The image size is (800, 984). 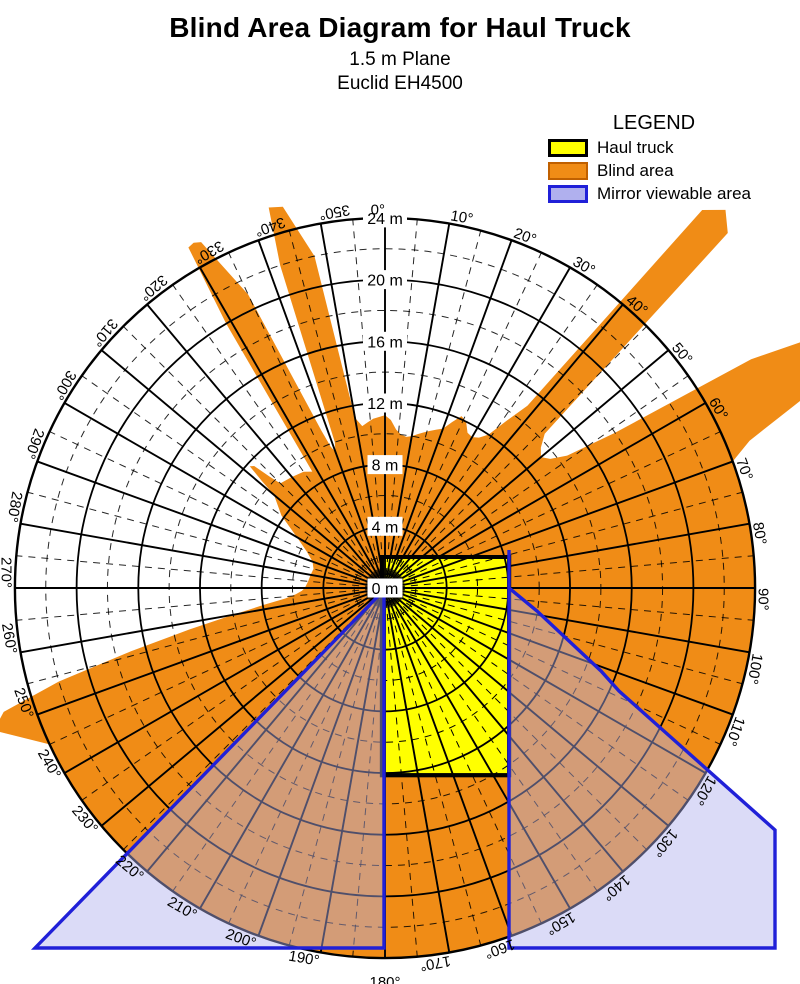 I want to click on legend-item-blind-area: Blind area, so click(x=668, y=171).